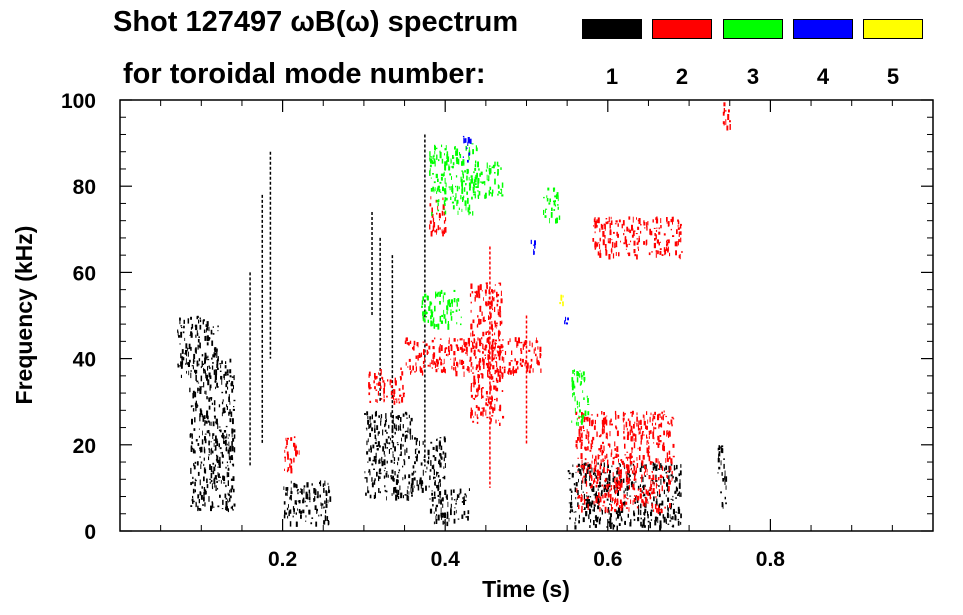 The image size is (963, 615). Describe the element at coordinates (282, 559) in the screenshot. I see `x-tick-label: 0.2` at that location.